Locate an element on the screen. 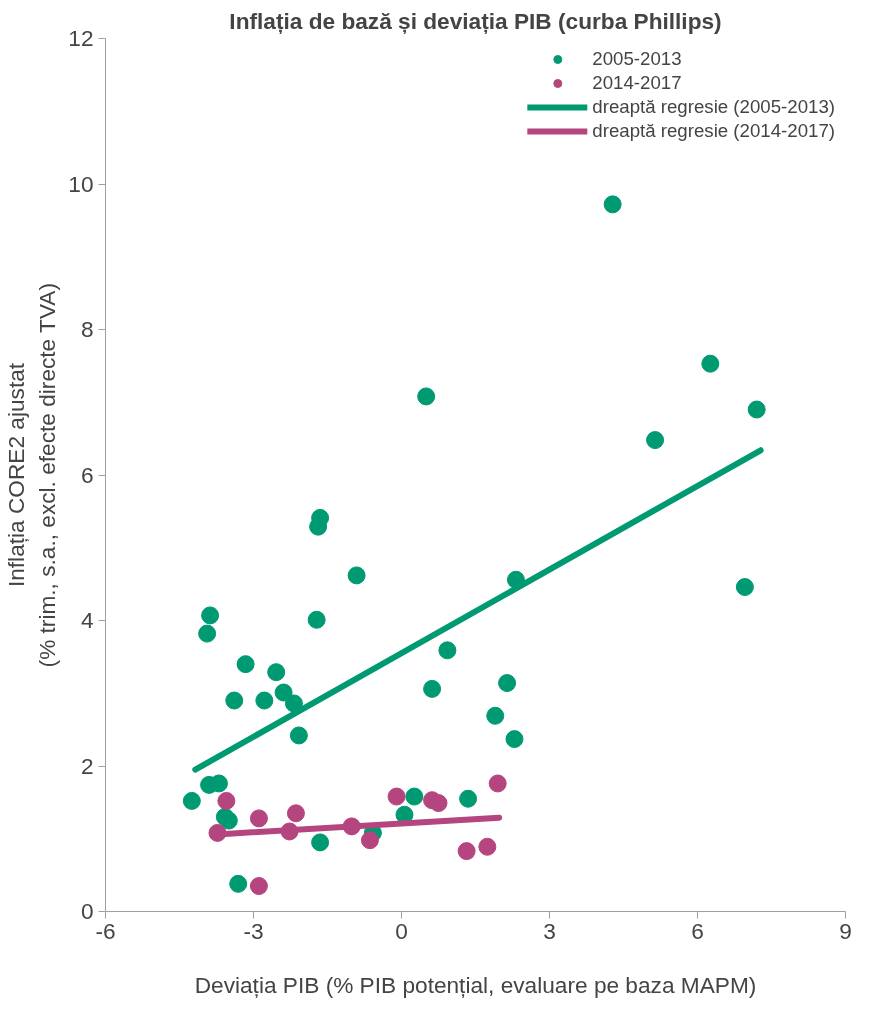  x-tick-label: 0 is located at coordinates (401, 930).